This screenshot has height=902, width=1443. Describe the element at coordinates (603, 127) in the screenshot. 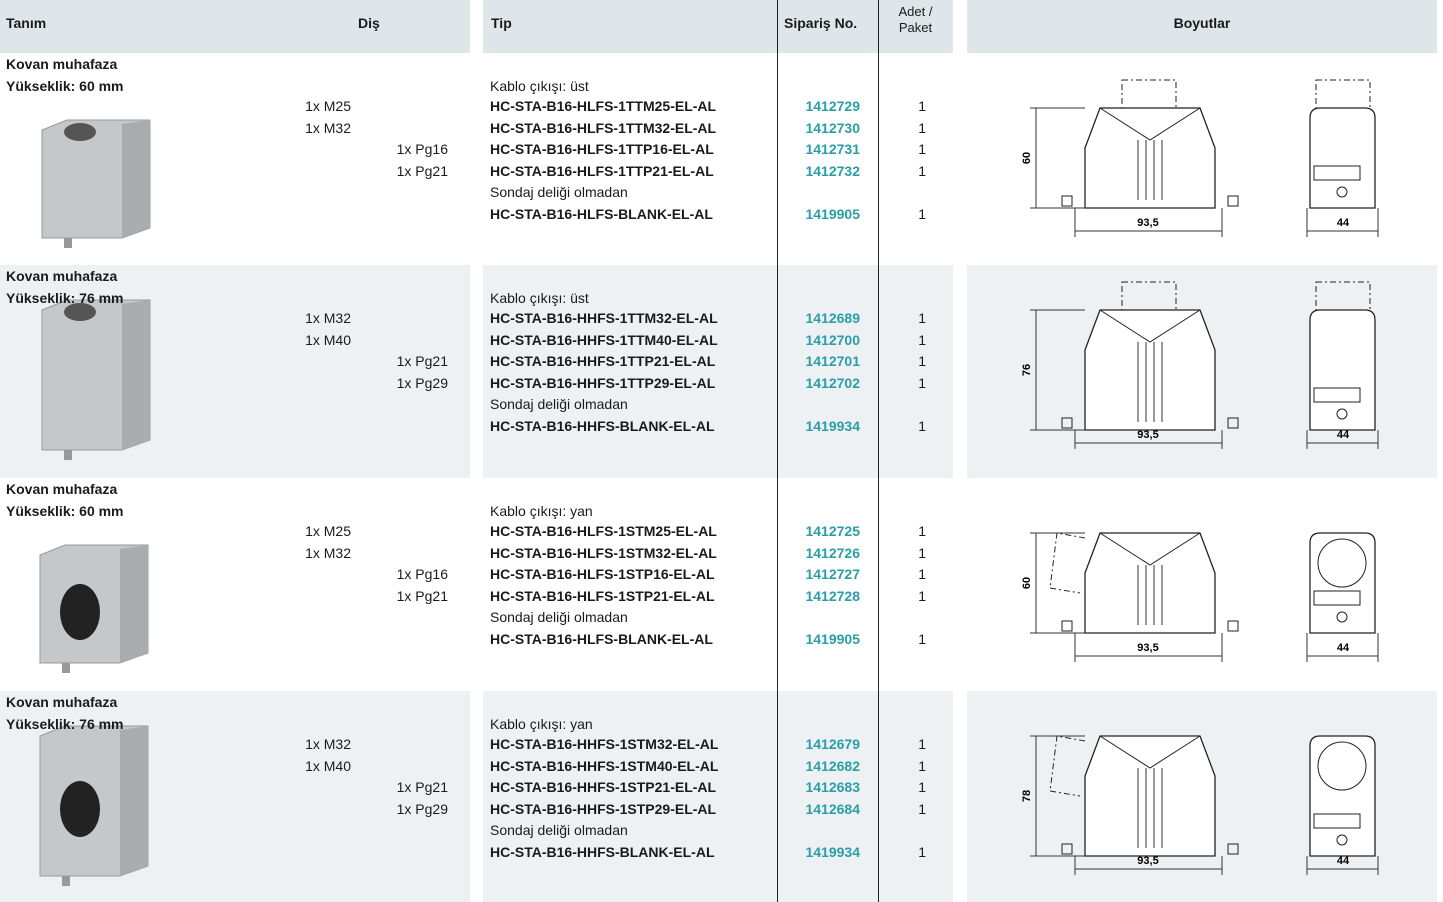

I see `type-code: HC-STA-B16-HLFS-1TTM32-EL-AL` at that location.